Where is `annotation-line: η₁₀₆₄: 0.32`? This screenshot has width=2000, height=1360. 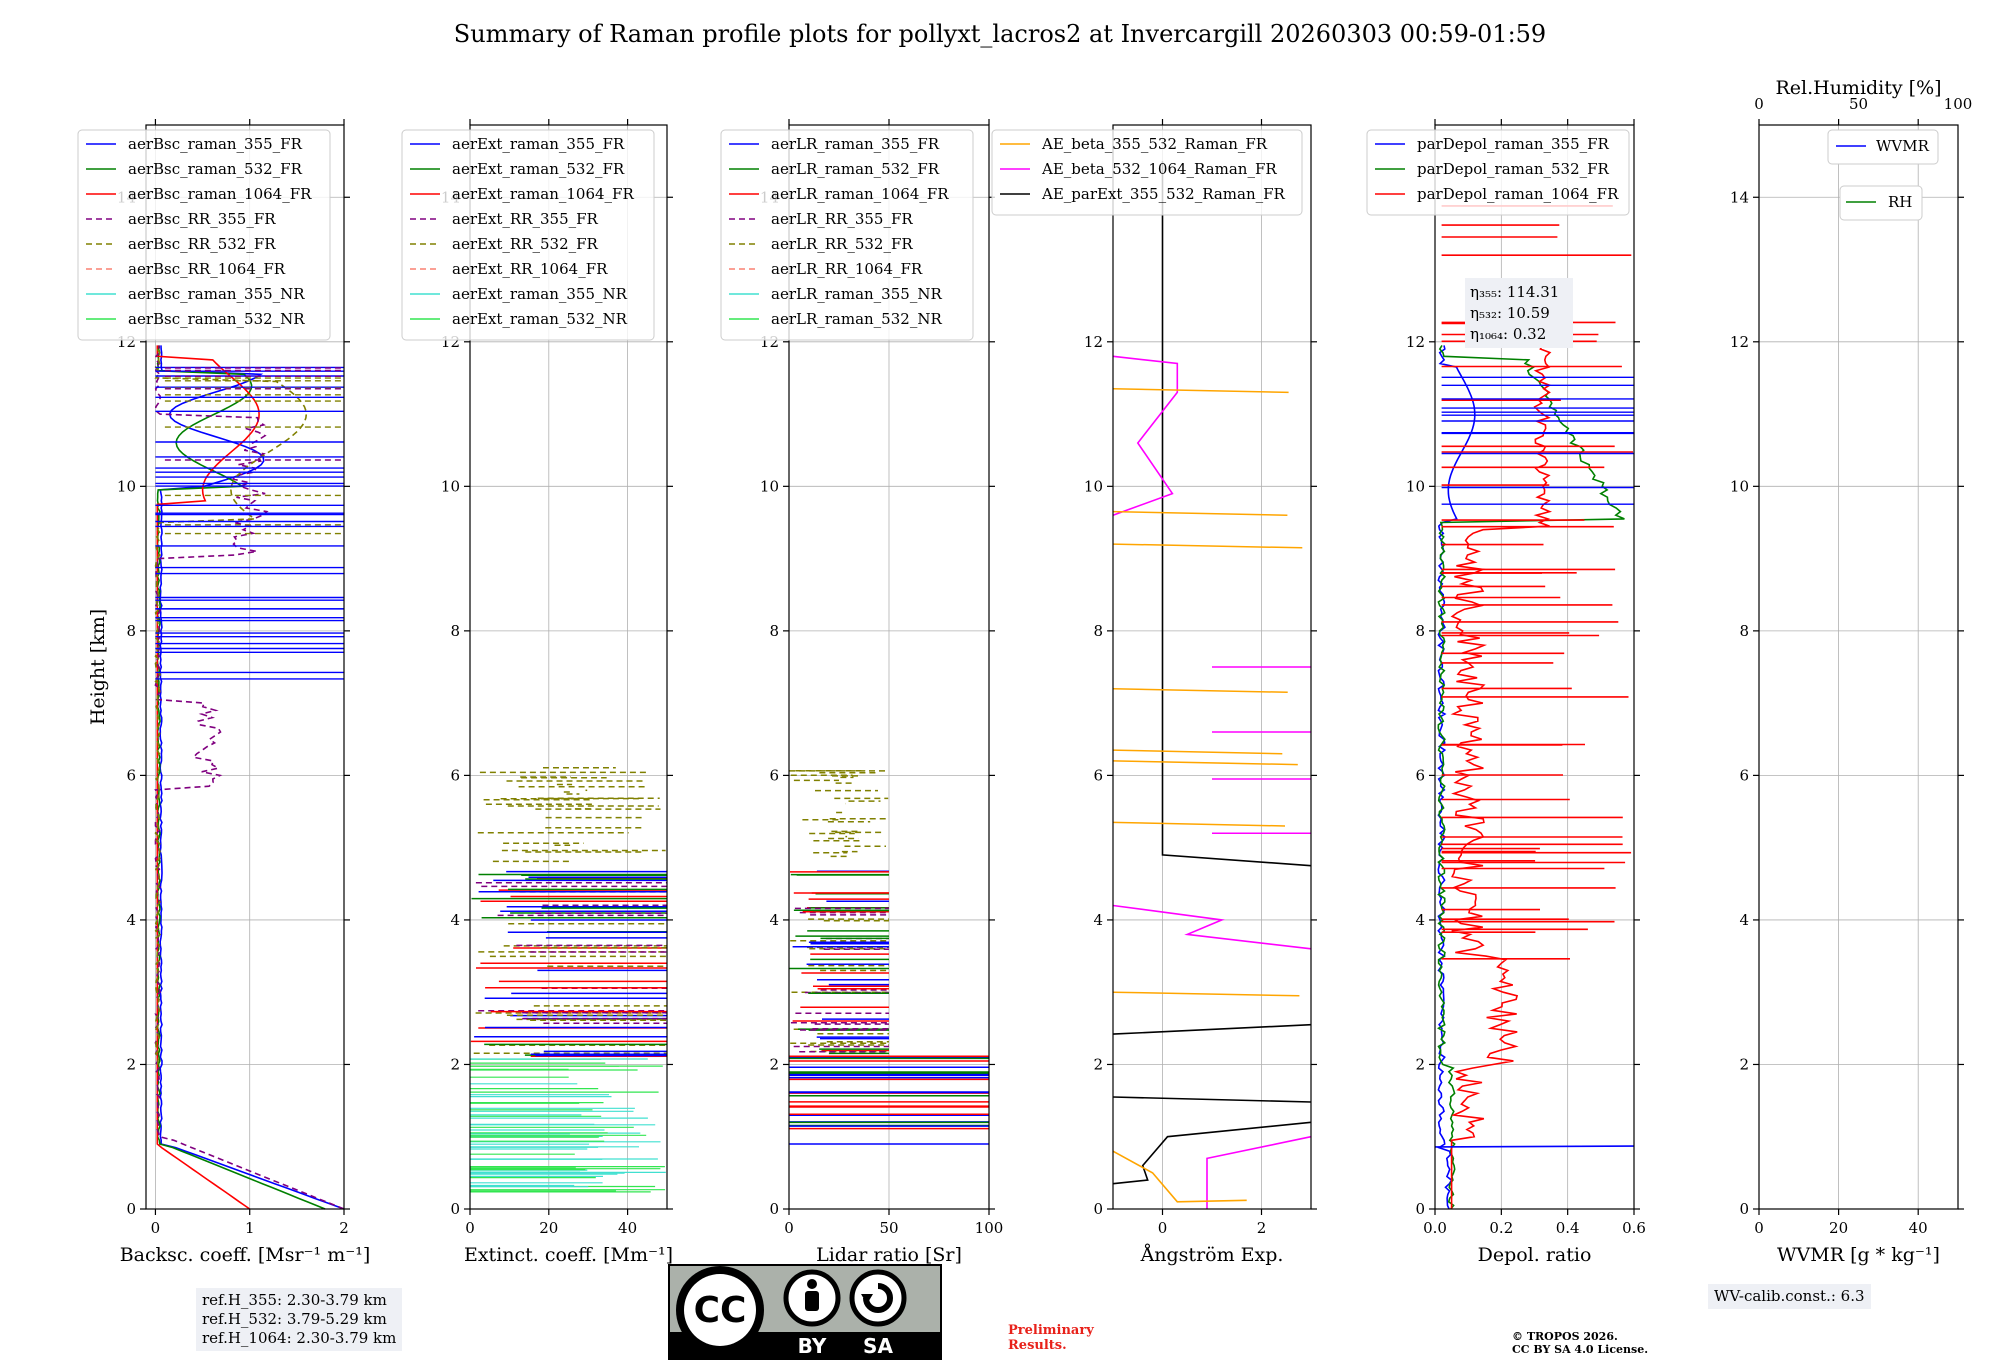
annotation-line: η₁₀₆₄: 0.32 is located at coordinates (1508, 334).